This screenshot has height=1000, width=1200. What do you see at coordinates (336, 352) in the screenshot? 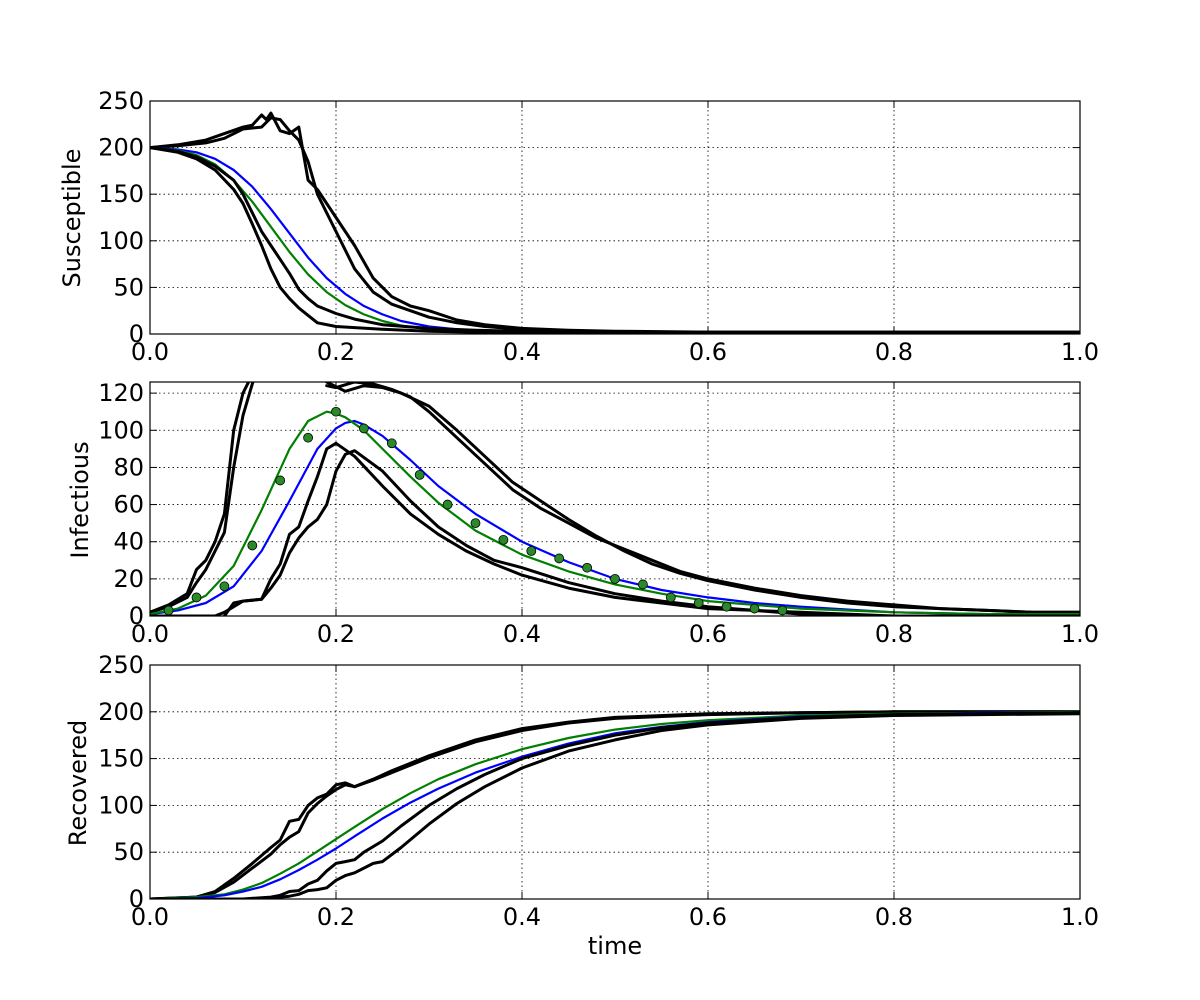
I see `susceptible-xtick-label-1: 0.2` at bounding box center [336, 352].